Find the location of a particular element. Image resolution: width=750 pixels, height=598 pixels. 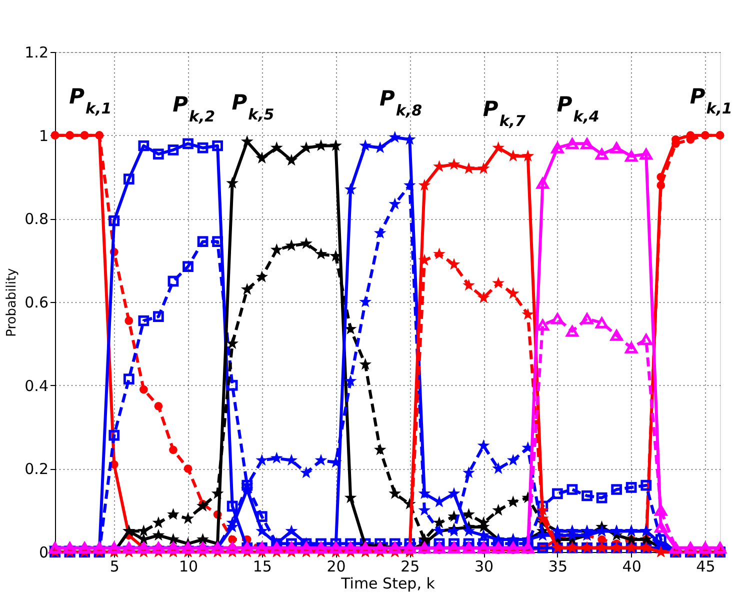

x-tick-label: 40 is located at coordinates (632, 567).